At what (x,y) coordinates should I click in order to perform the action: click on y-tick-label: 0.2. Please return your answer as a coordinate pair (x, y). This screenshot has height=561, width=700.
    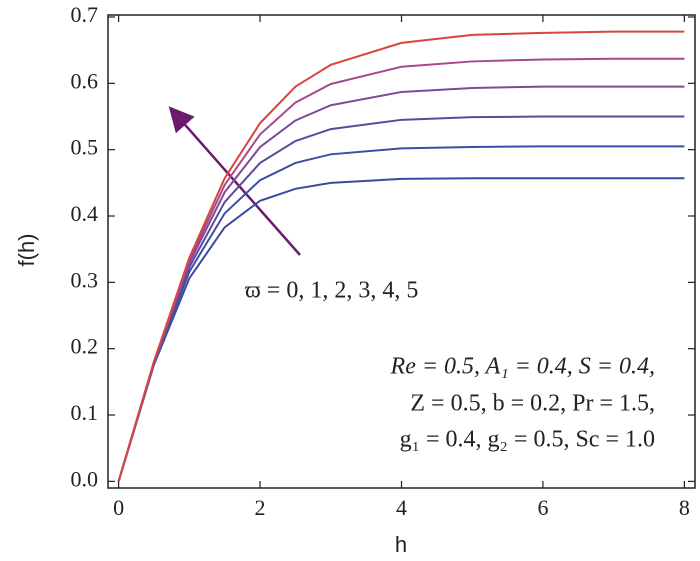
    Looking at the image, I should click on (85, 346).